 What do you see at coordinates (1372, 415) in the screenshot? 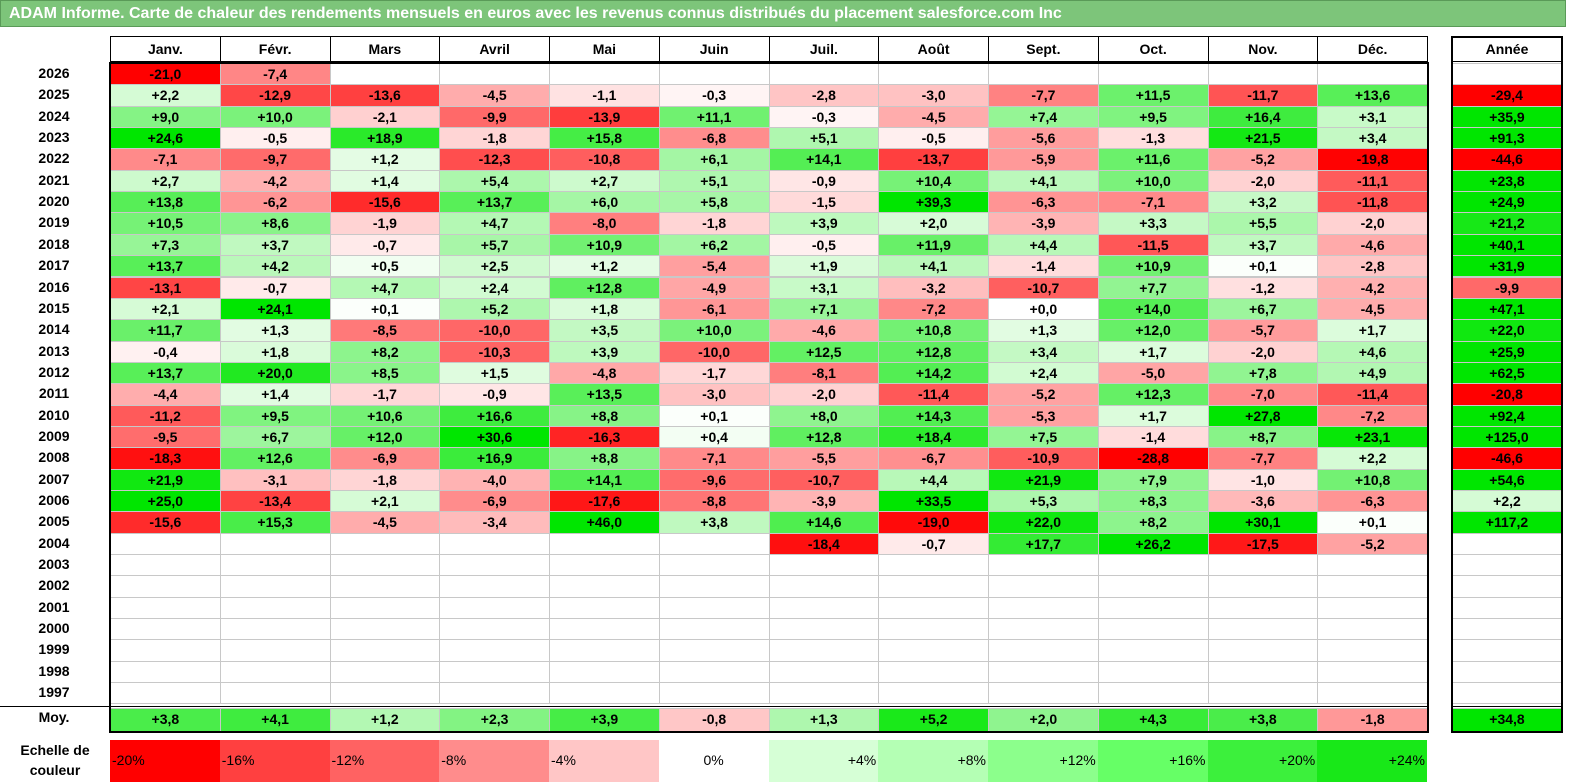
I see `heatmap-cell: -7,2` at bounding box center [1372, 415].